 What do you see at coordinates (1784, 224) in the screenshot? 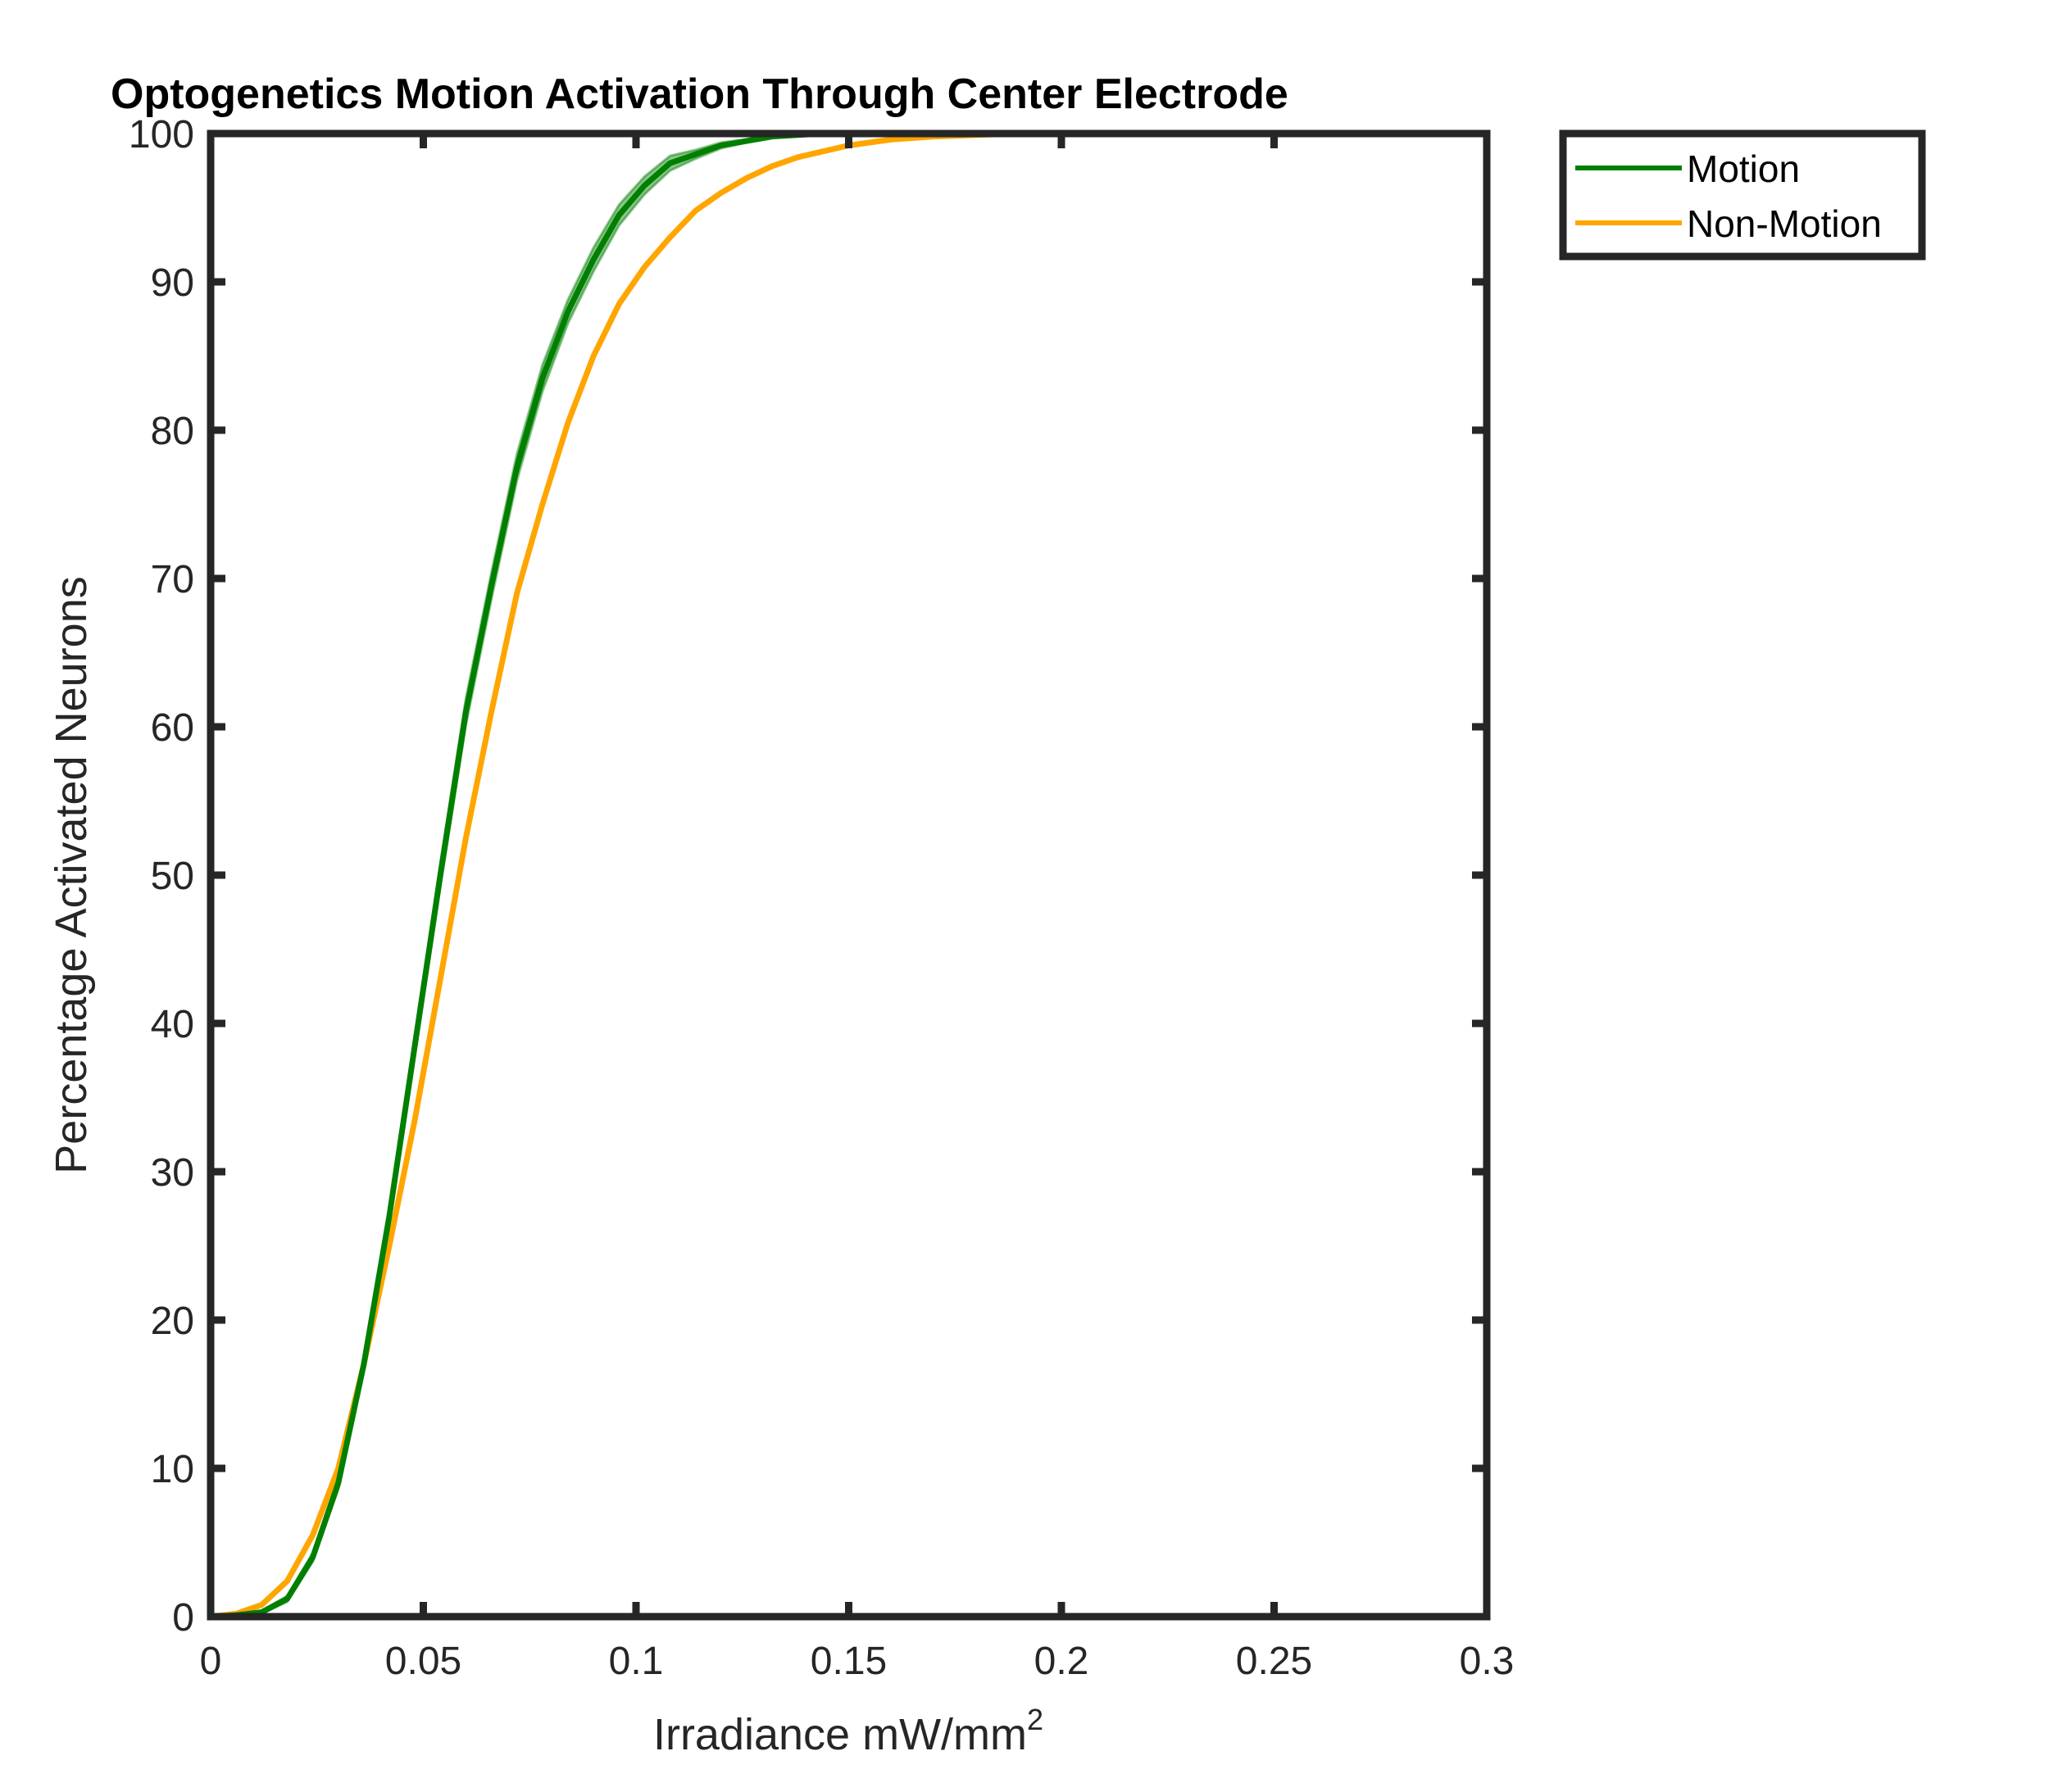
I see `legend-label-non-motion: Non-Motion` at bounding box center [1784, 224].